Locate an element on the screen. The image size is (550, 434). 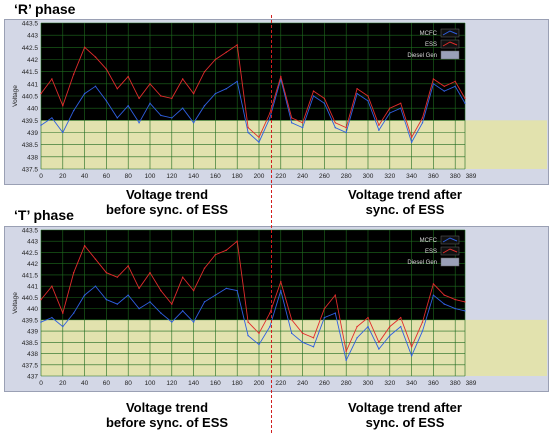
series-line-mcfc is located at coordinates (253, 110).